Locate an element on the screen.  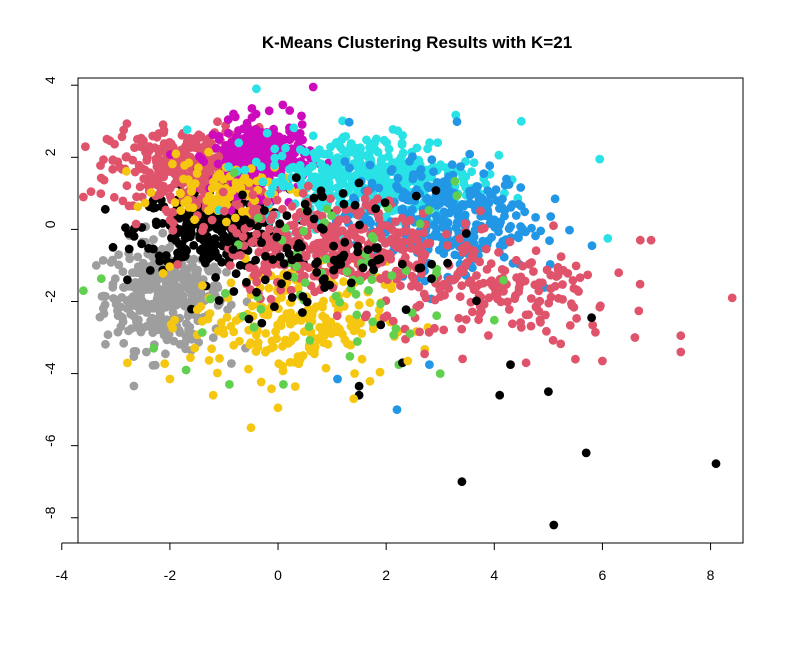
x-tick-label: -4 is located at coordinates (62, 575).